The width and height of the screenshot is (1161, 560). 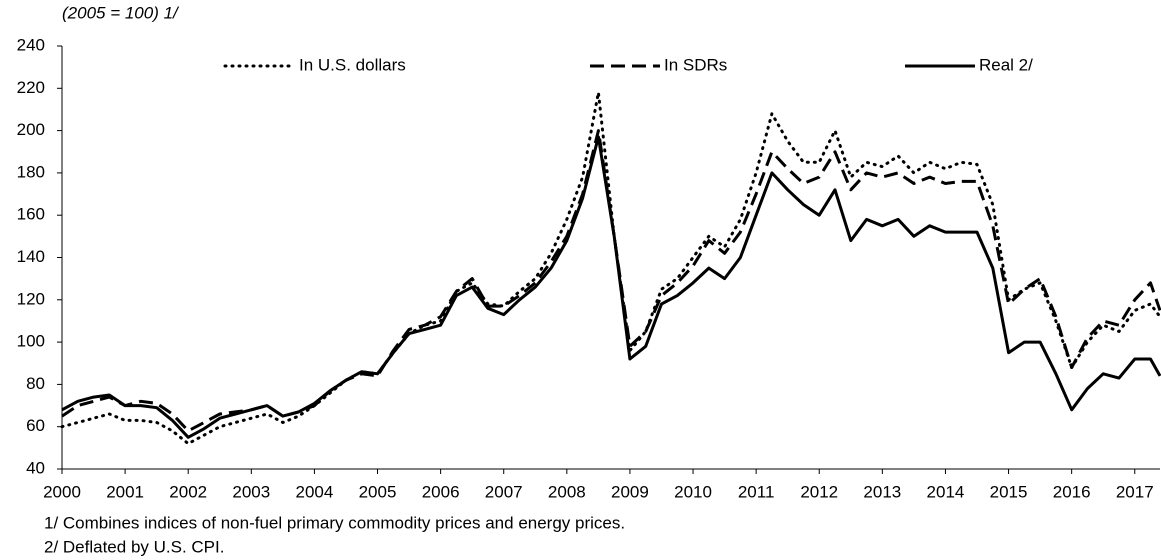 What do you see at coordinates (31, 44) in the screenshot?
I see `y-tick-label: 240` at bounding box center [31, 44].